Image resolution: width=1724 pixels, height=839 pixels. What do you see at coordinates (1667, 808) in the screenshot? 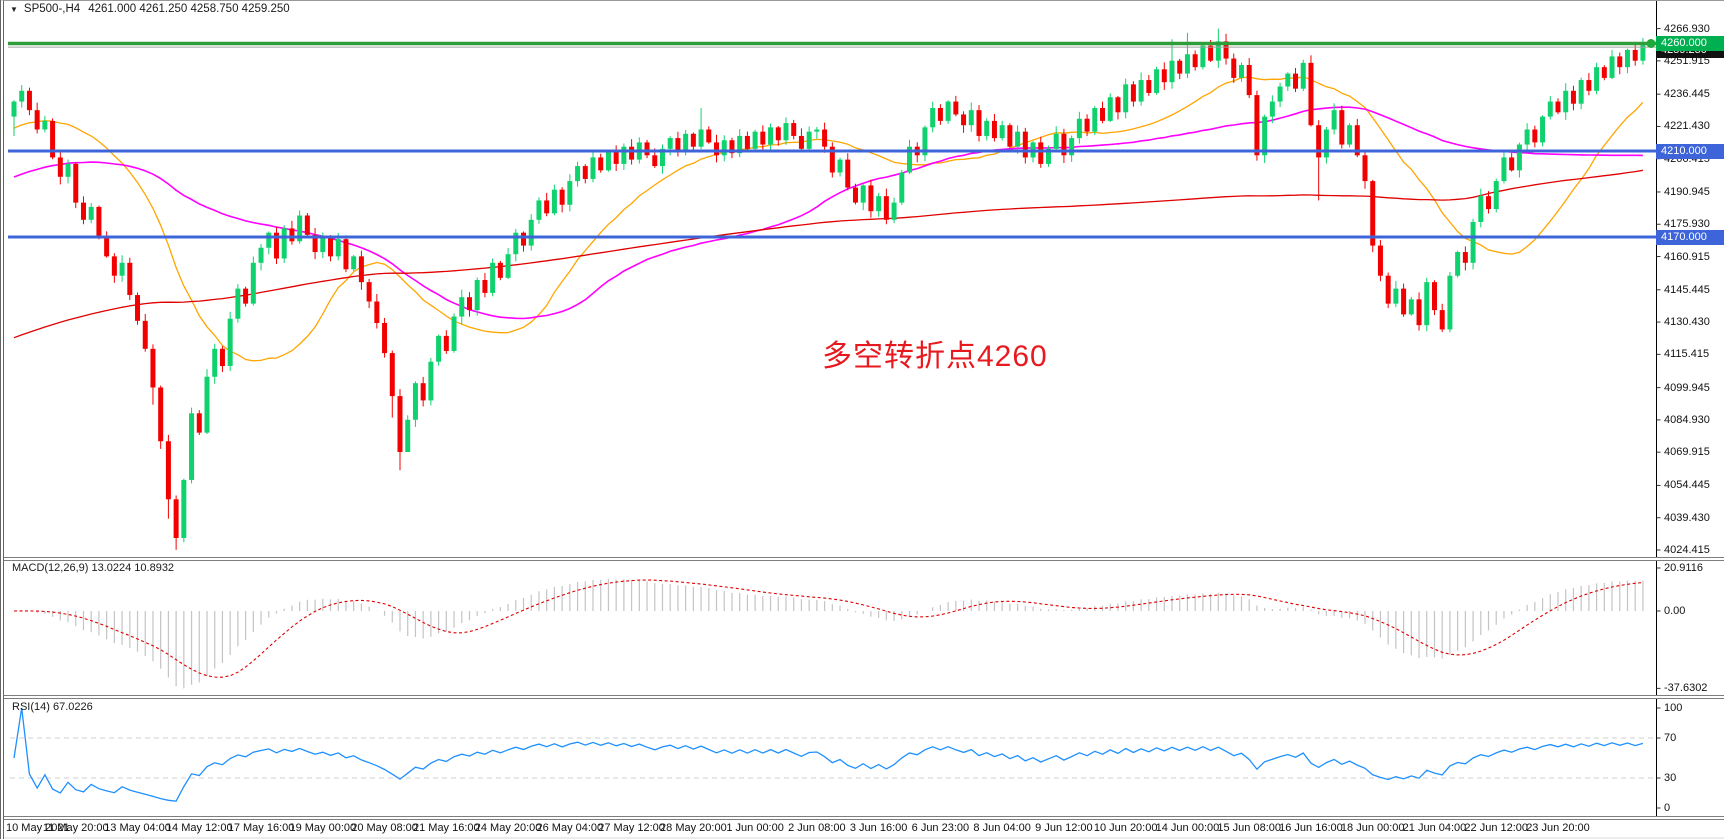
I see `rsi-axis-label: 0` at bounding box center [1667, 808].